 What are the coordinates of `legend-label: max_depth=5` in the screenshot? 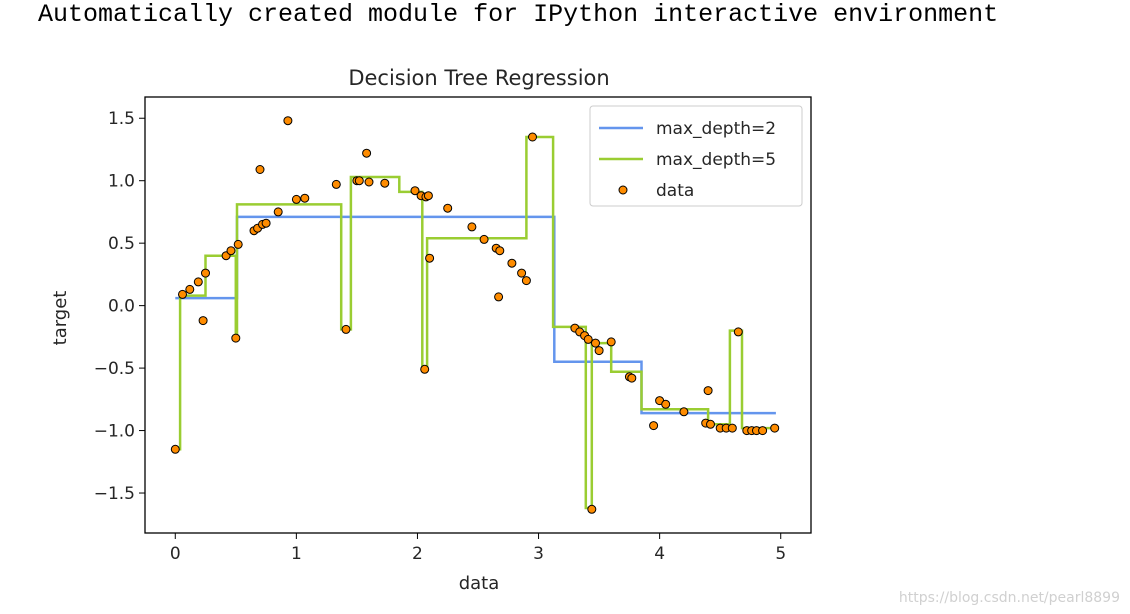 It's located at (716, 160).